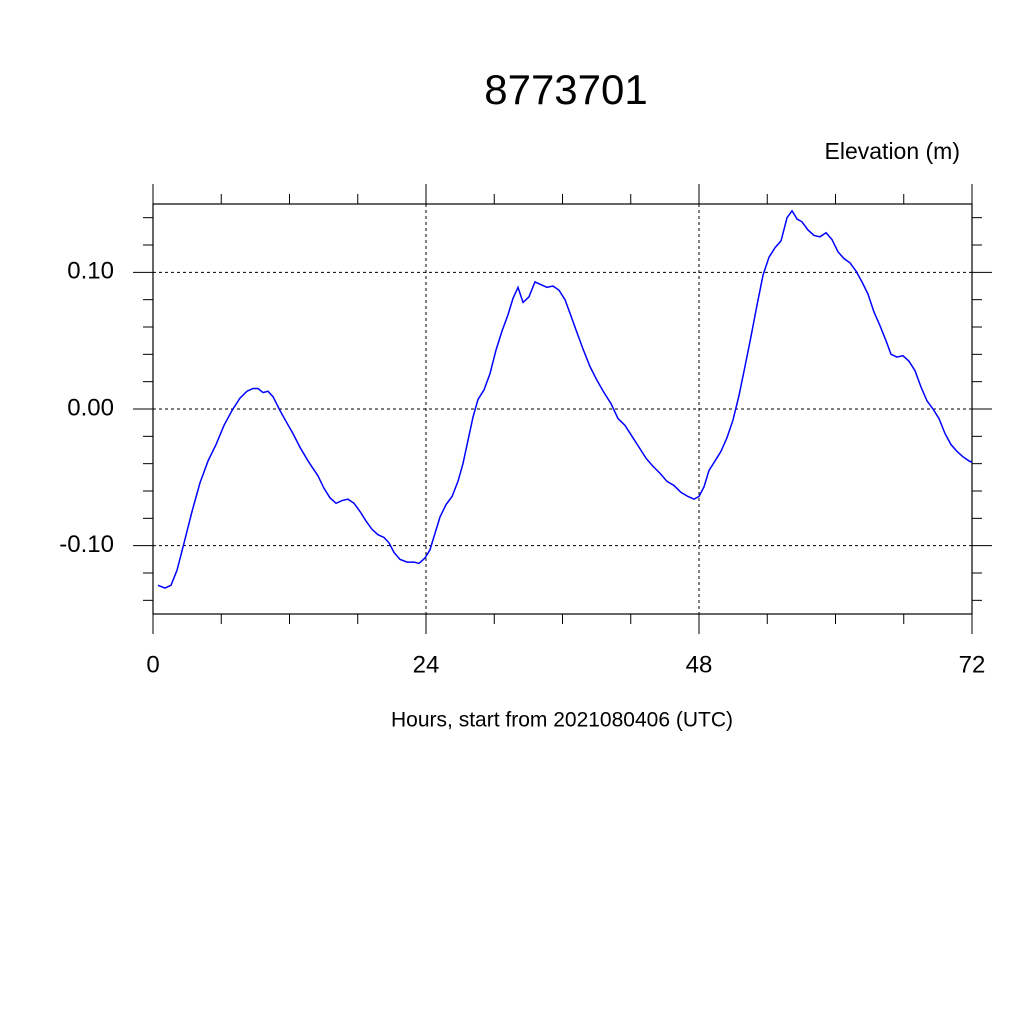 This screenshot has width=1024, height=1024. I want to click on chart-title: 8773701, so click(566, 89).